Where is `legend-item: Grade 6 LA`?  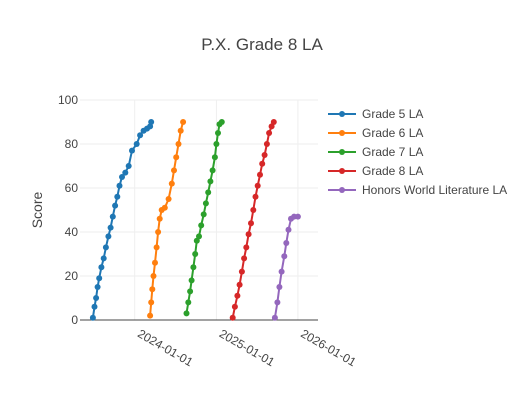 legend-item: Grade 6 LA is located at coordinates (375, 133).